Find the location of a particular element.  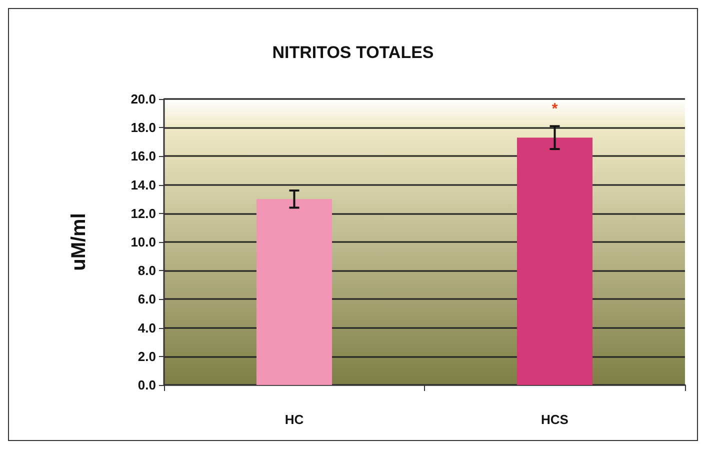

y-tick-label: 2.0 is located at coordinates (147, 356).